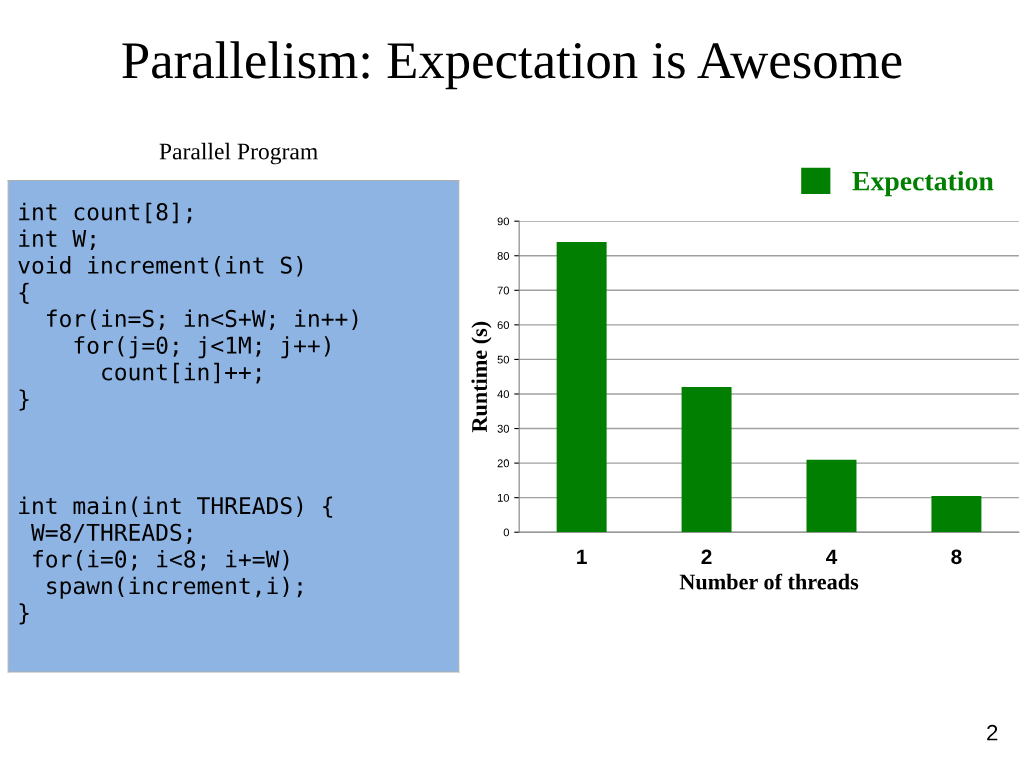  What do you see at coordinates (503, 394) in the screenshot?
I see `y-tick-label: 40` at bounding box center [503, 394].